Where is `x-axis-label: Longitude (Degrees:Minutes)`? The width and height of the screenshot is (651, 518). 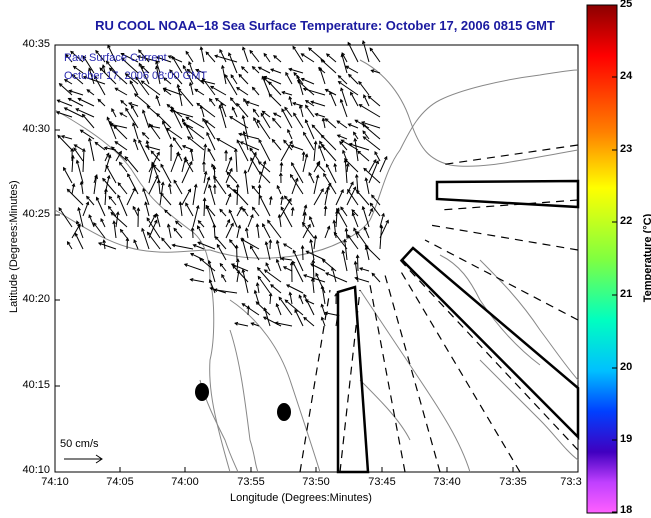
x-axis-label: Longitude (Degrees:Minutes) is located at coordinates (301, 498).